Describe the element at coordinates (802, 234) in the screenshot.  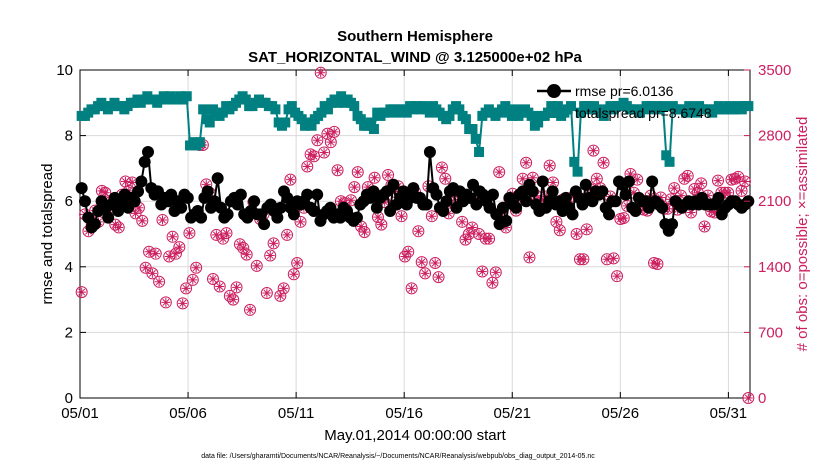
I see `y2-axis-label: # of obs: o=possible; ×=assimilated` at that location.